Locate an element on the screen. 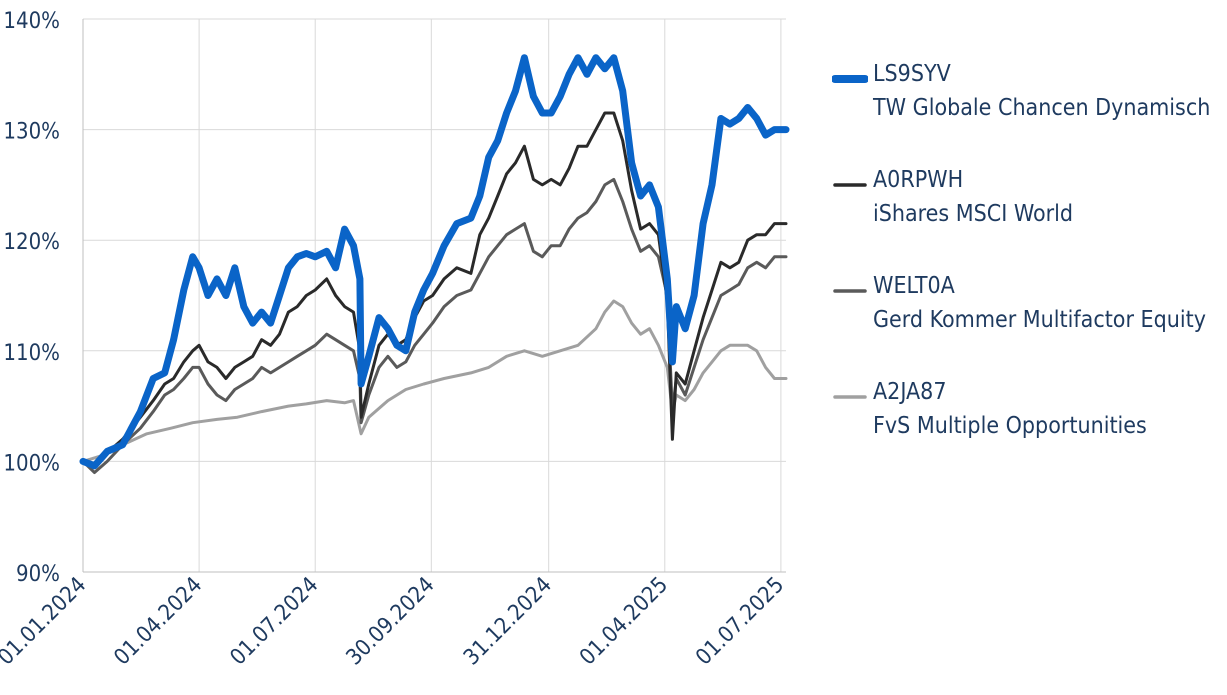  legend-code-3: A2JA87 is located at coordinates (910, 392).